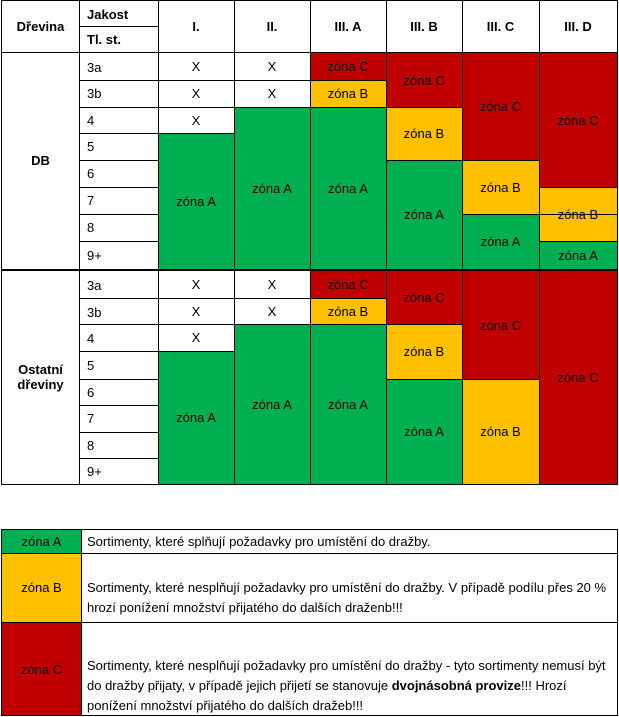 The image size is (619, 717). What do you see at coordinates (108, 14) in the screenshot?
I see `header-jakost: Jakost` at bounding box center [108, 14].